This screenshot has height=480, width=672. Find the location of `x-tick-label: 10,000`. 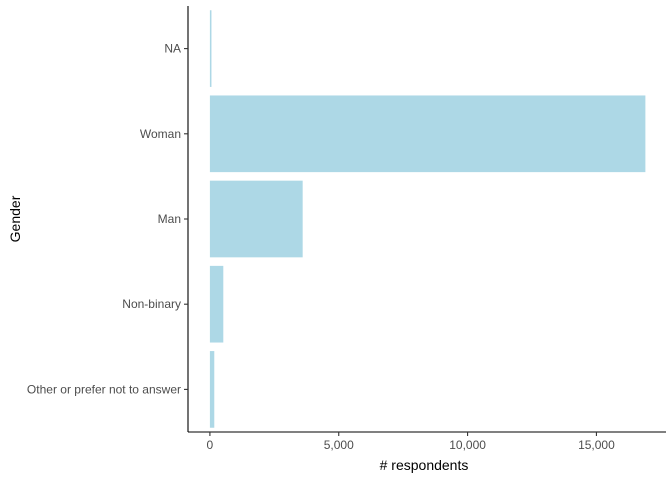

x-tick-label: 10,000 is located at coordinates (467, 445).